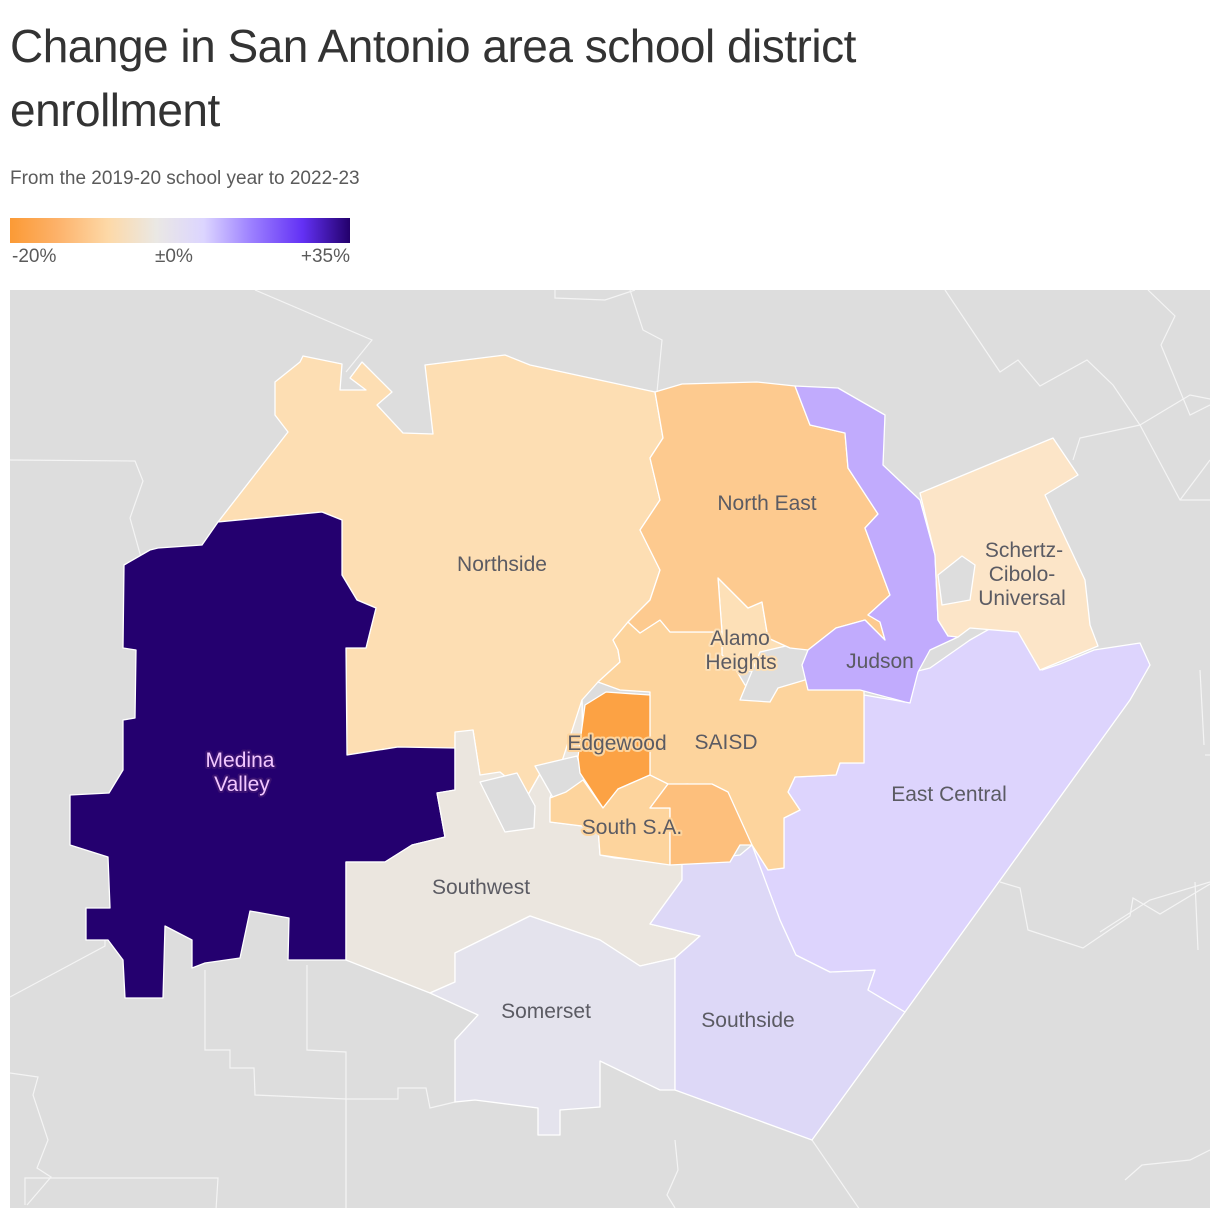  Describe the element at coordinates (502, 564) in the screenshot. I see `label-northside: Northside` at that location.